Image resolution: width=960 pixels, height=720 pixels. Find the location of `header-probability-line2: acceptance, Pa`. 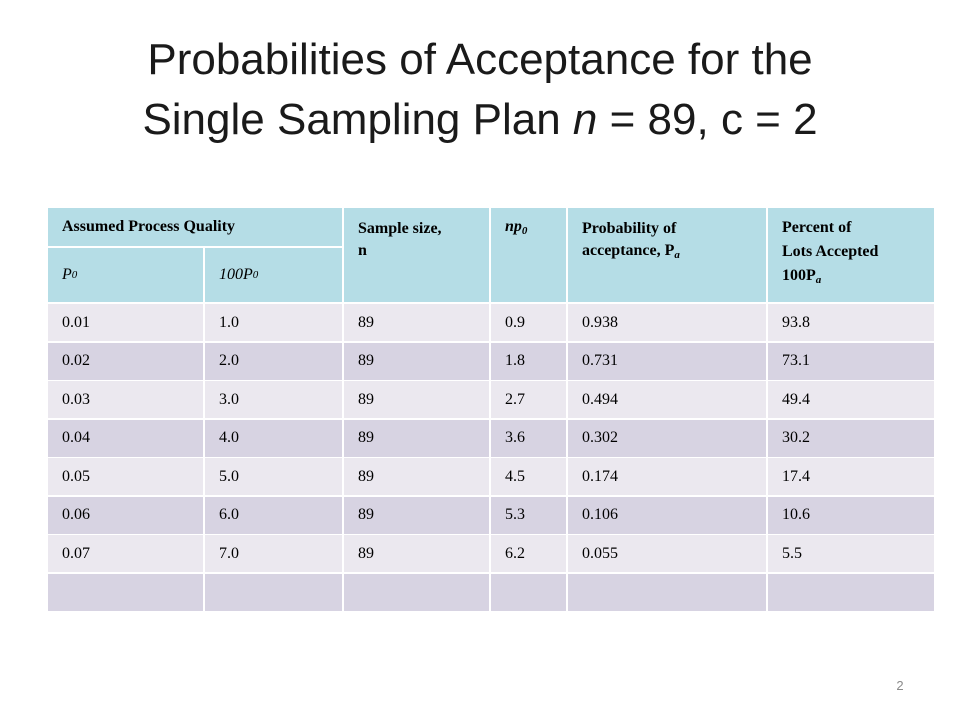

header-probability-line2: acceptance, Pa is located at coordinates (674, 253).